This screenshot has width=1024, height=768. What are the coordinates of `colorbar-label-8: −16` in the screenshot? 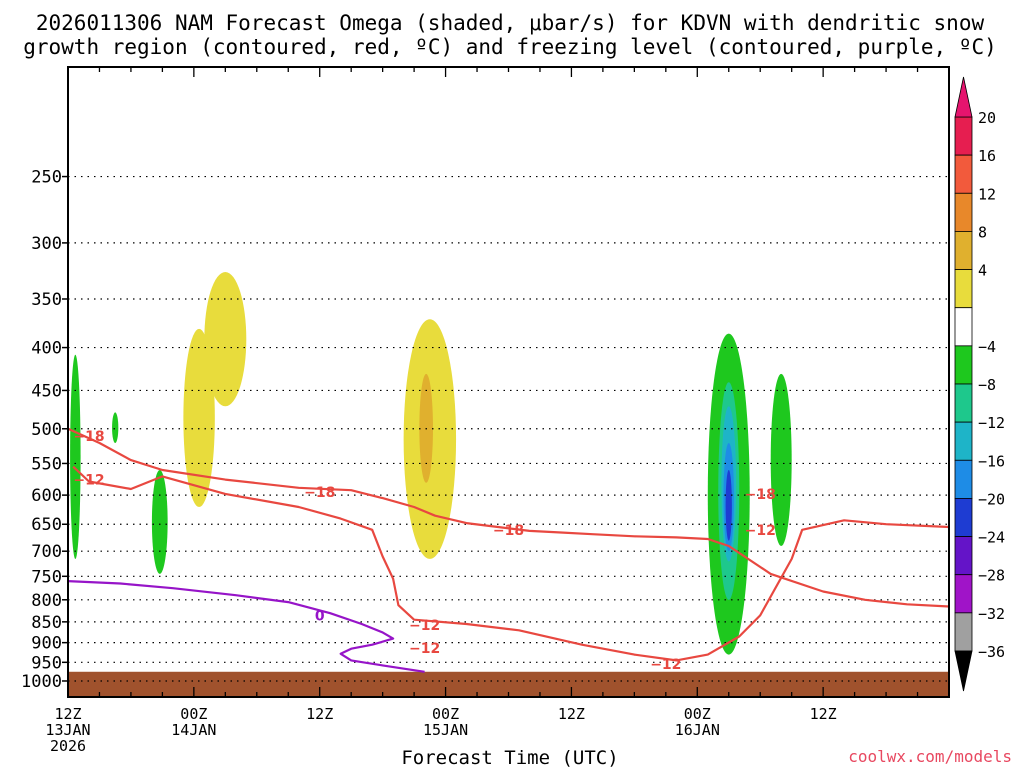 It's located at (991, 461).